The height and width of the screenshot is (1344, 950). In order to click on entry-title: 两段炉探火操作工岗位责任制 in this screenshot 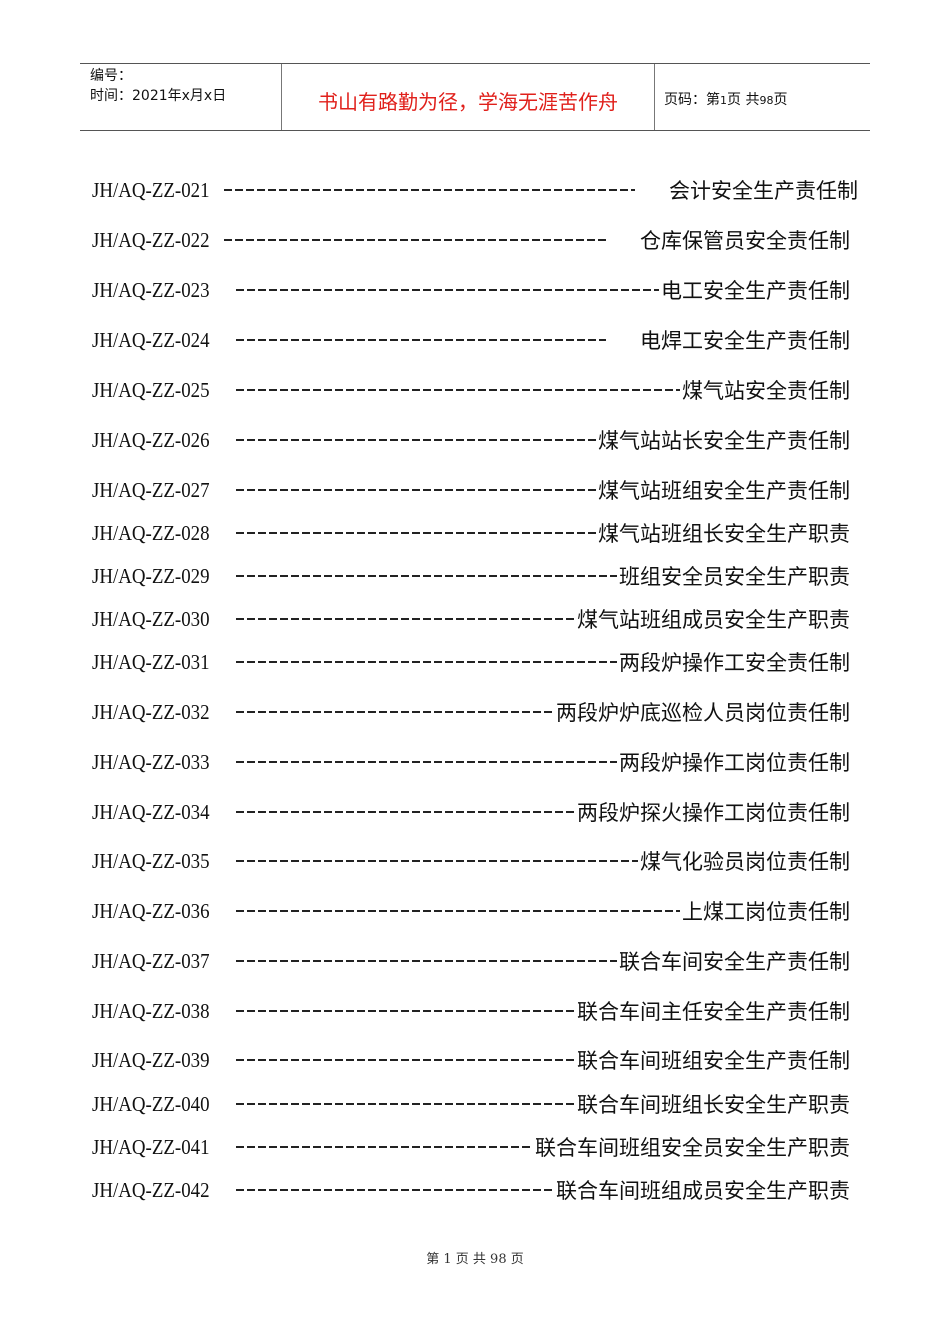, I will do `click(713, 813)`.